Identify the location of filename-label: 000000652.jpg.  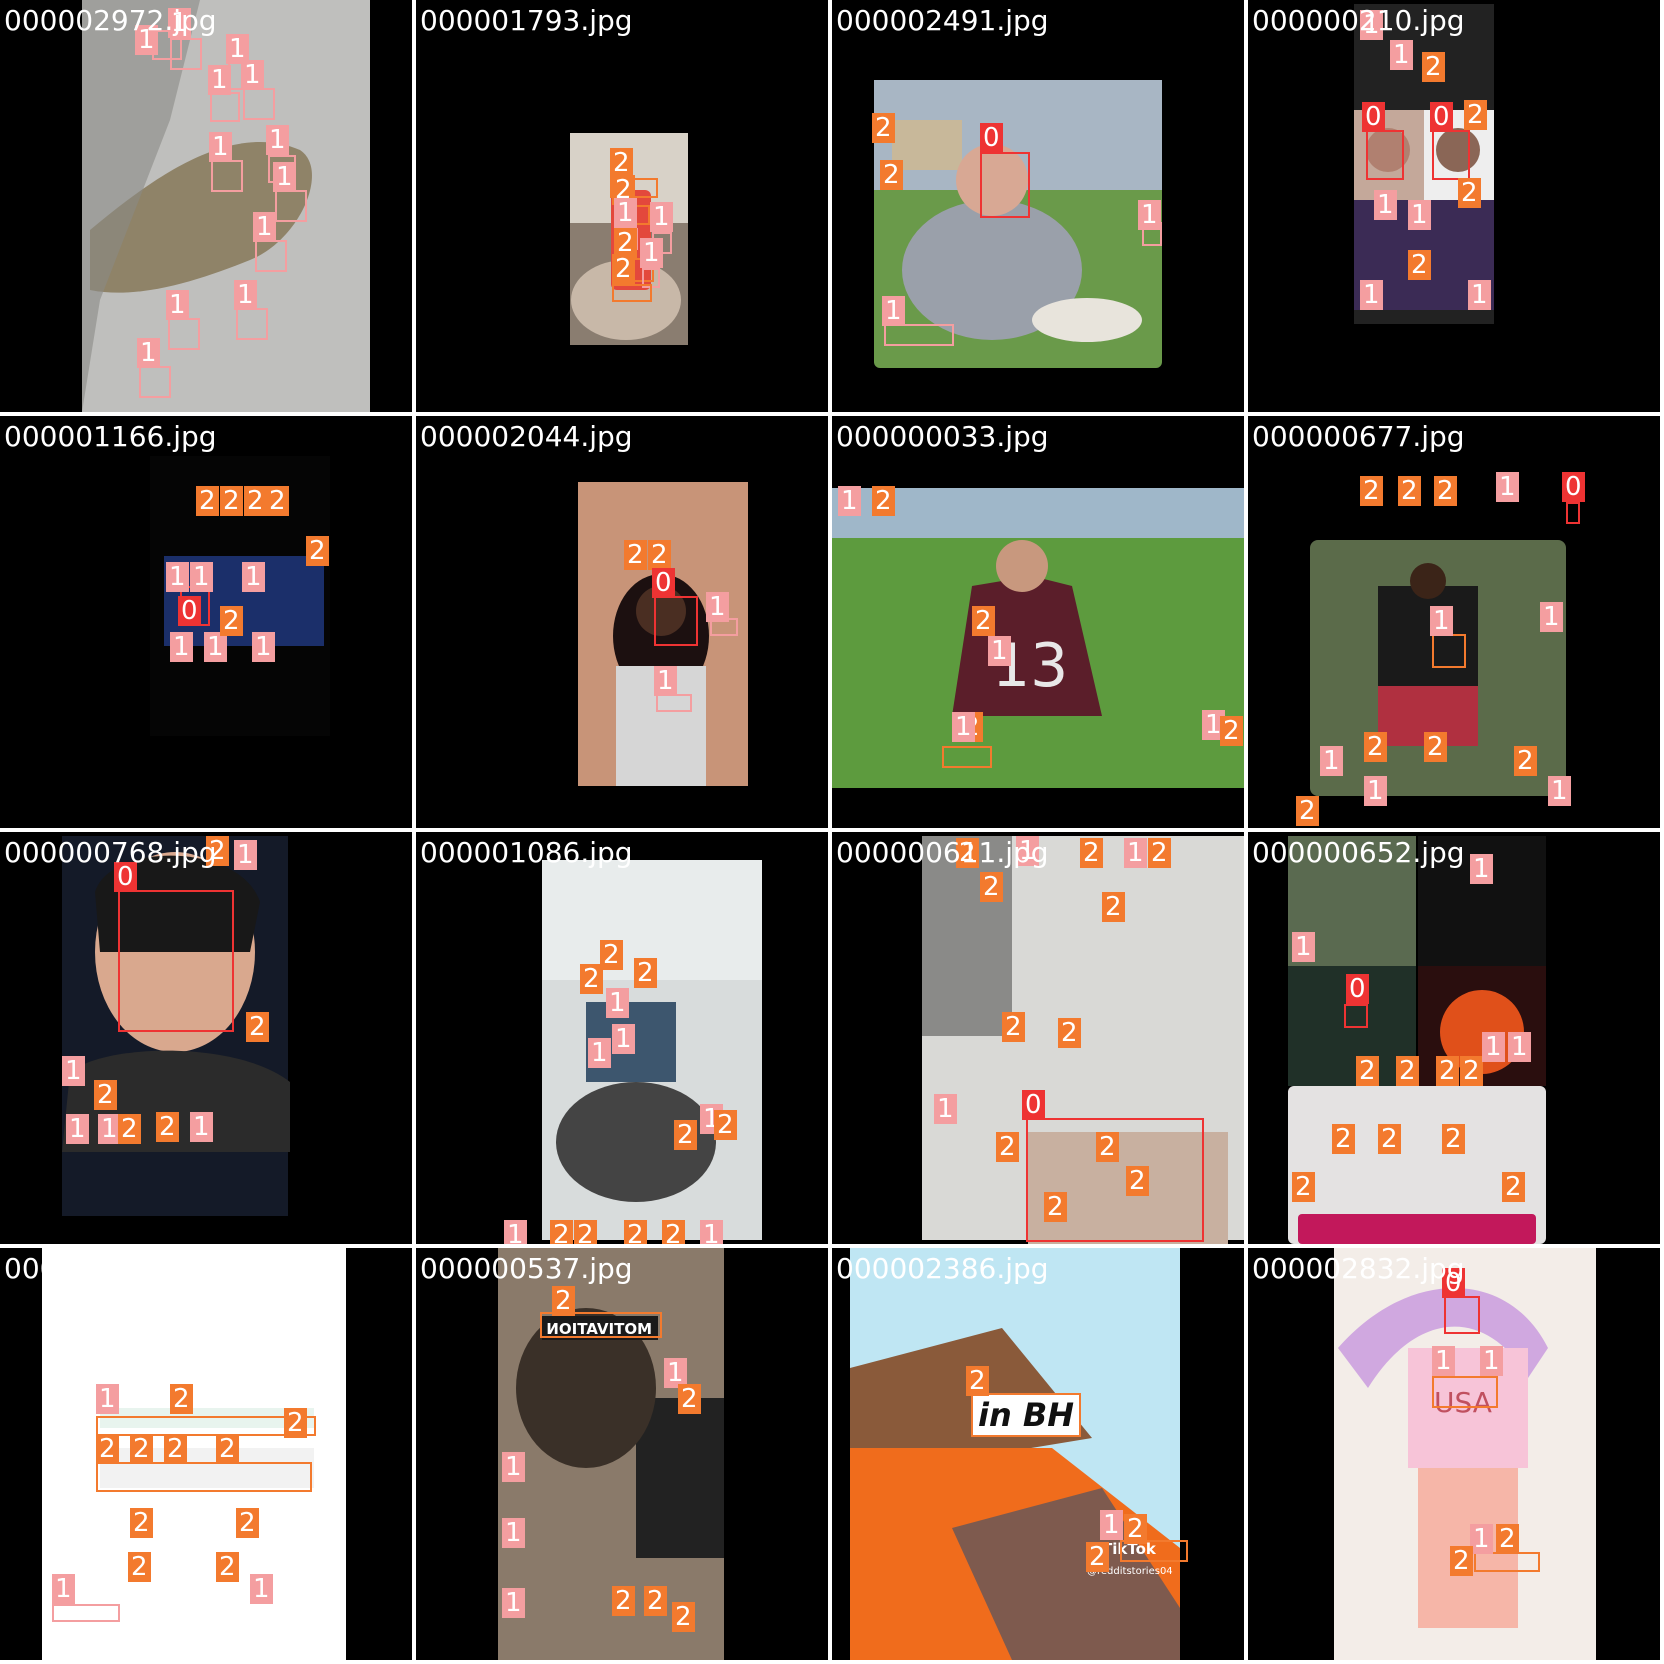
(1358, 852).